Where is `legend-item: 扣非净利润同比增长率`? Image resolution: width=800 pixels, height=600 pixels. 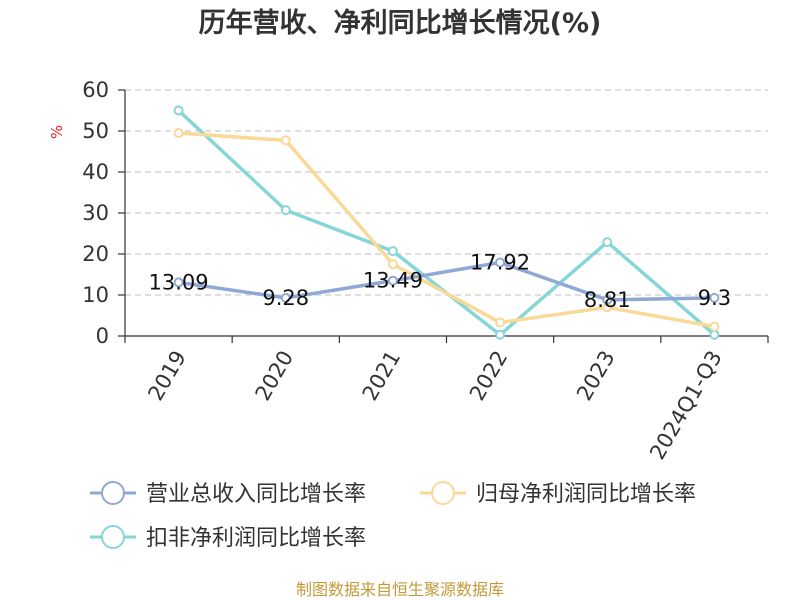 legend-item: 扣非净利润同比增长率 is located at coordinates (228, 538).